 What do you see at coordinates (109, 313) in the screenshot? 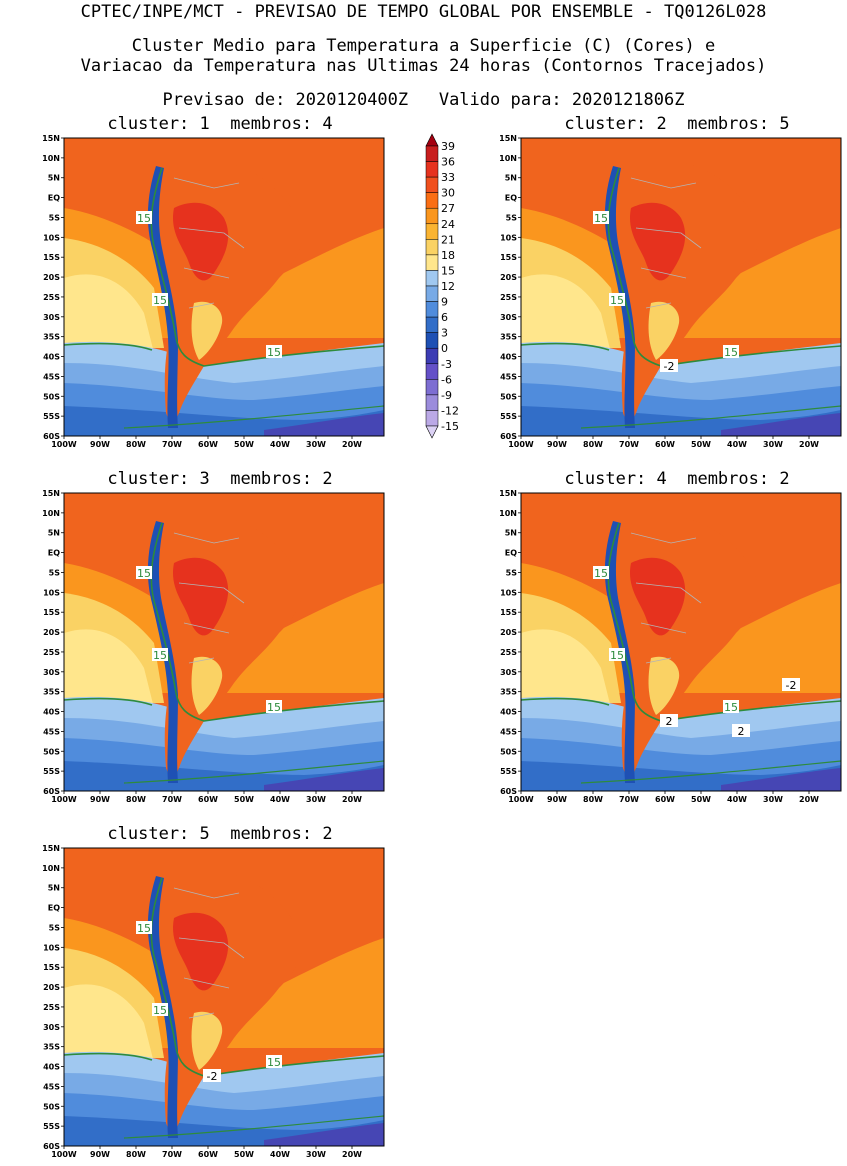
I see `ocean-pale-west` at bounding box center [109, 313].